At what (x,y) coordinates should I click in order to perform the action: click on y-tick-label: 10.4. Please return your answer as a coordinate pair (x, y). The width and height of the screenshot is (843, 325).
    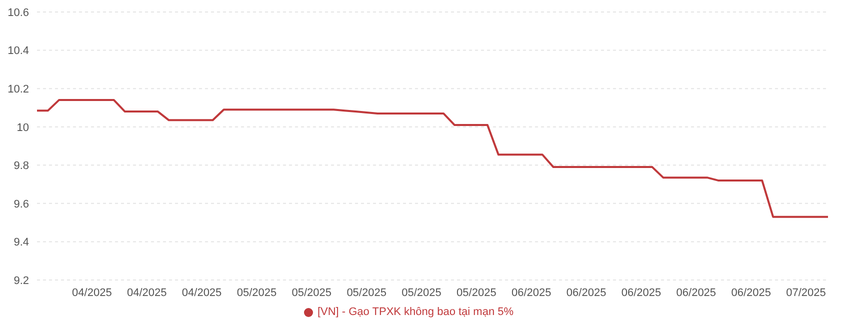
    Looking at the image, I should click on (18, 51).